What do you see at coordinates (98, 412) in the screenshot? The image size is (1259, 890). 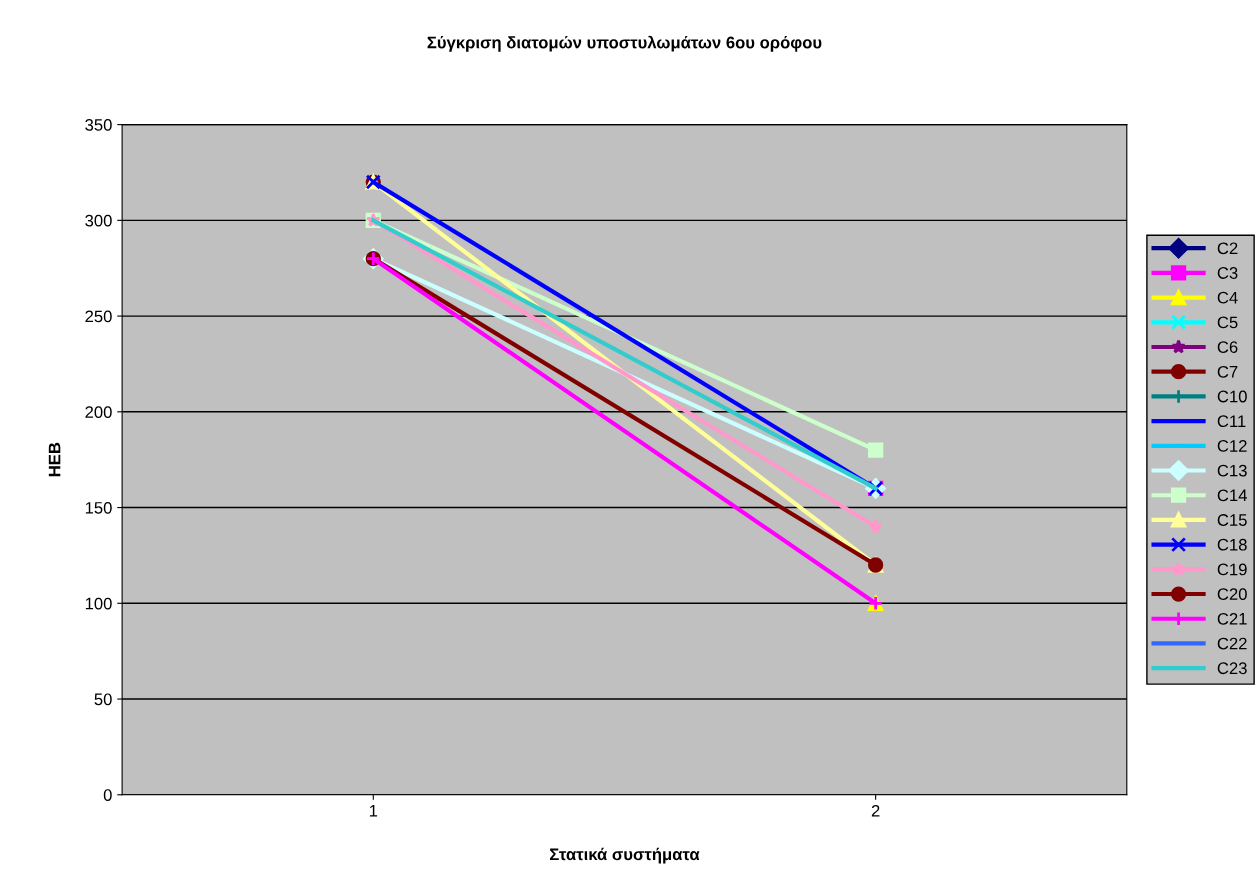 I see `y-tick-label: 200` at bounding box center [98, 412].